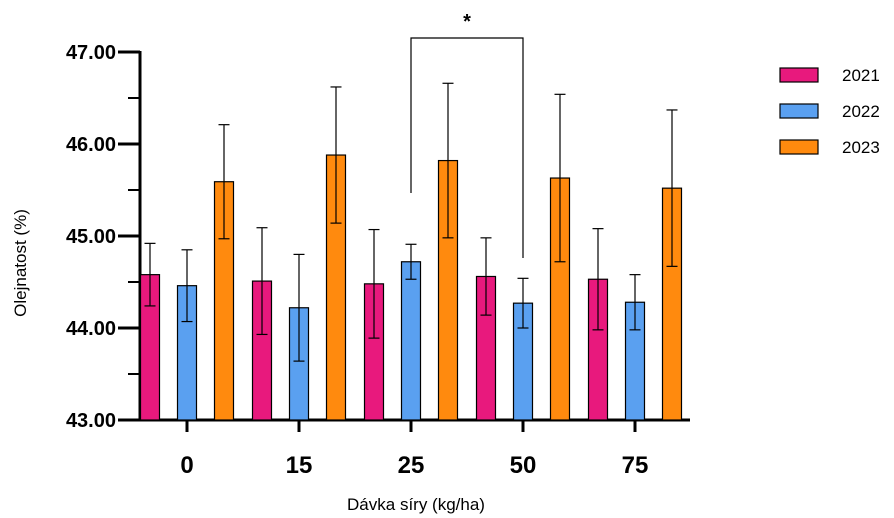  Describe the element at coordinates (635, 465) in the screenshot. I see `x-tick-label: 75` at that location.